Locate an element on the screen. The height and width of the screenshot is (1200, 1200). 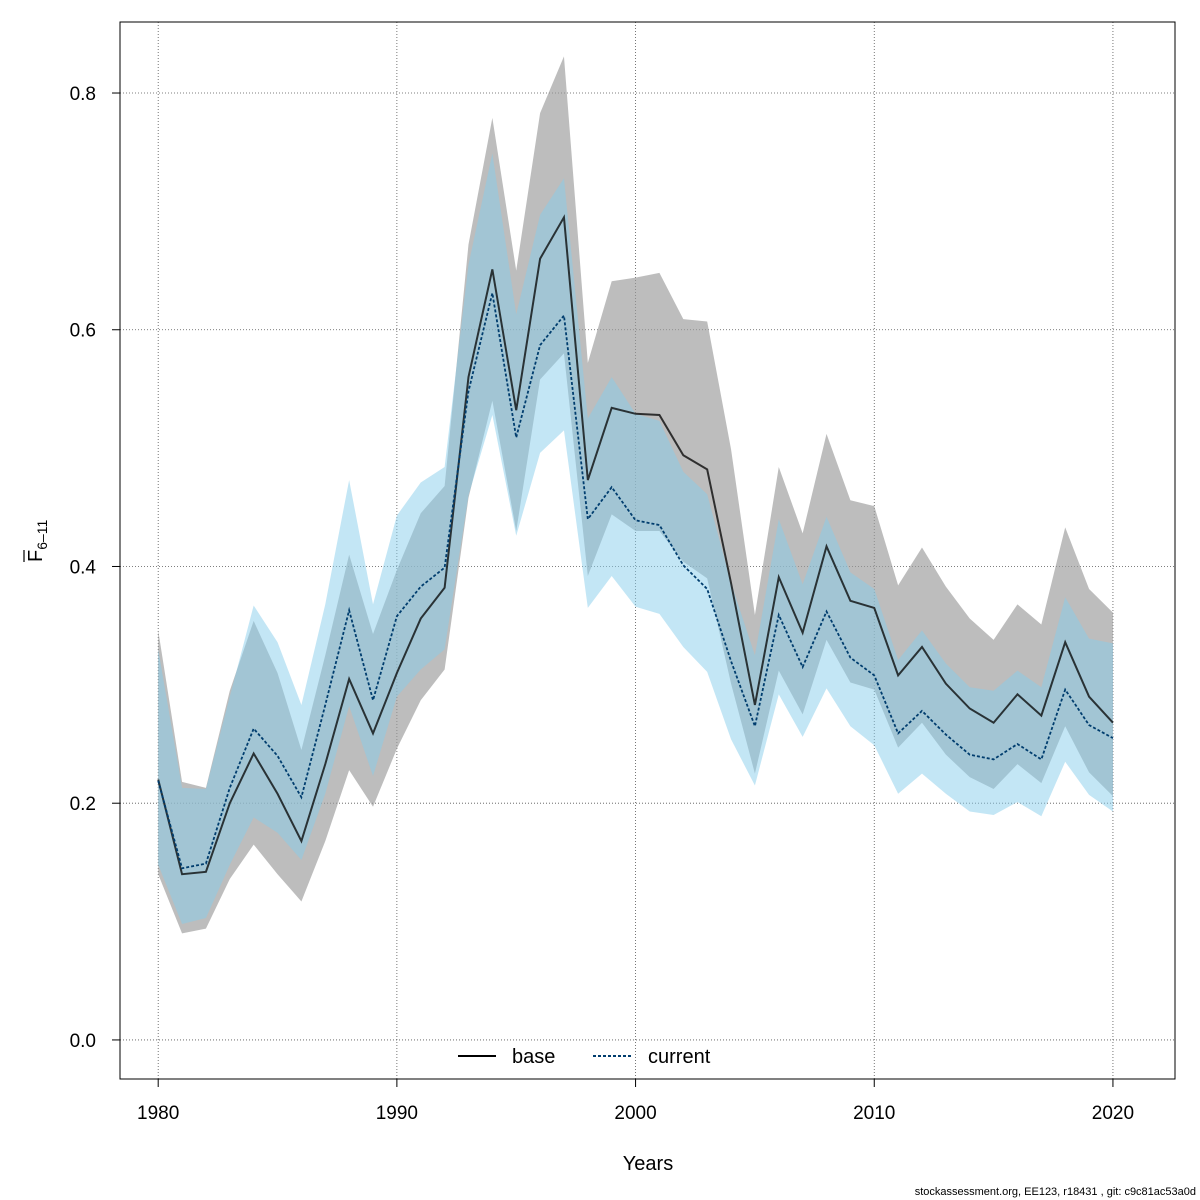
legend-current-label: current is located at coordinates (679, 1057).